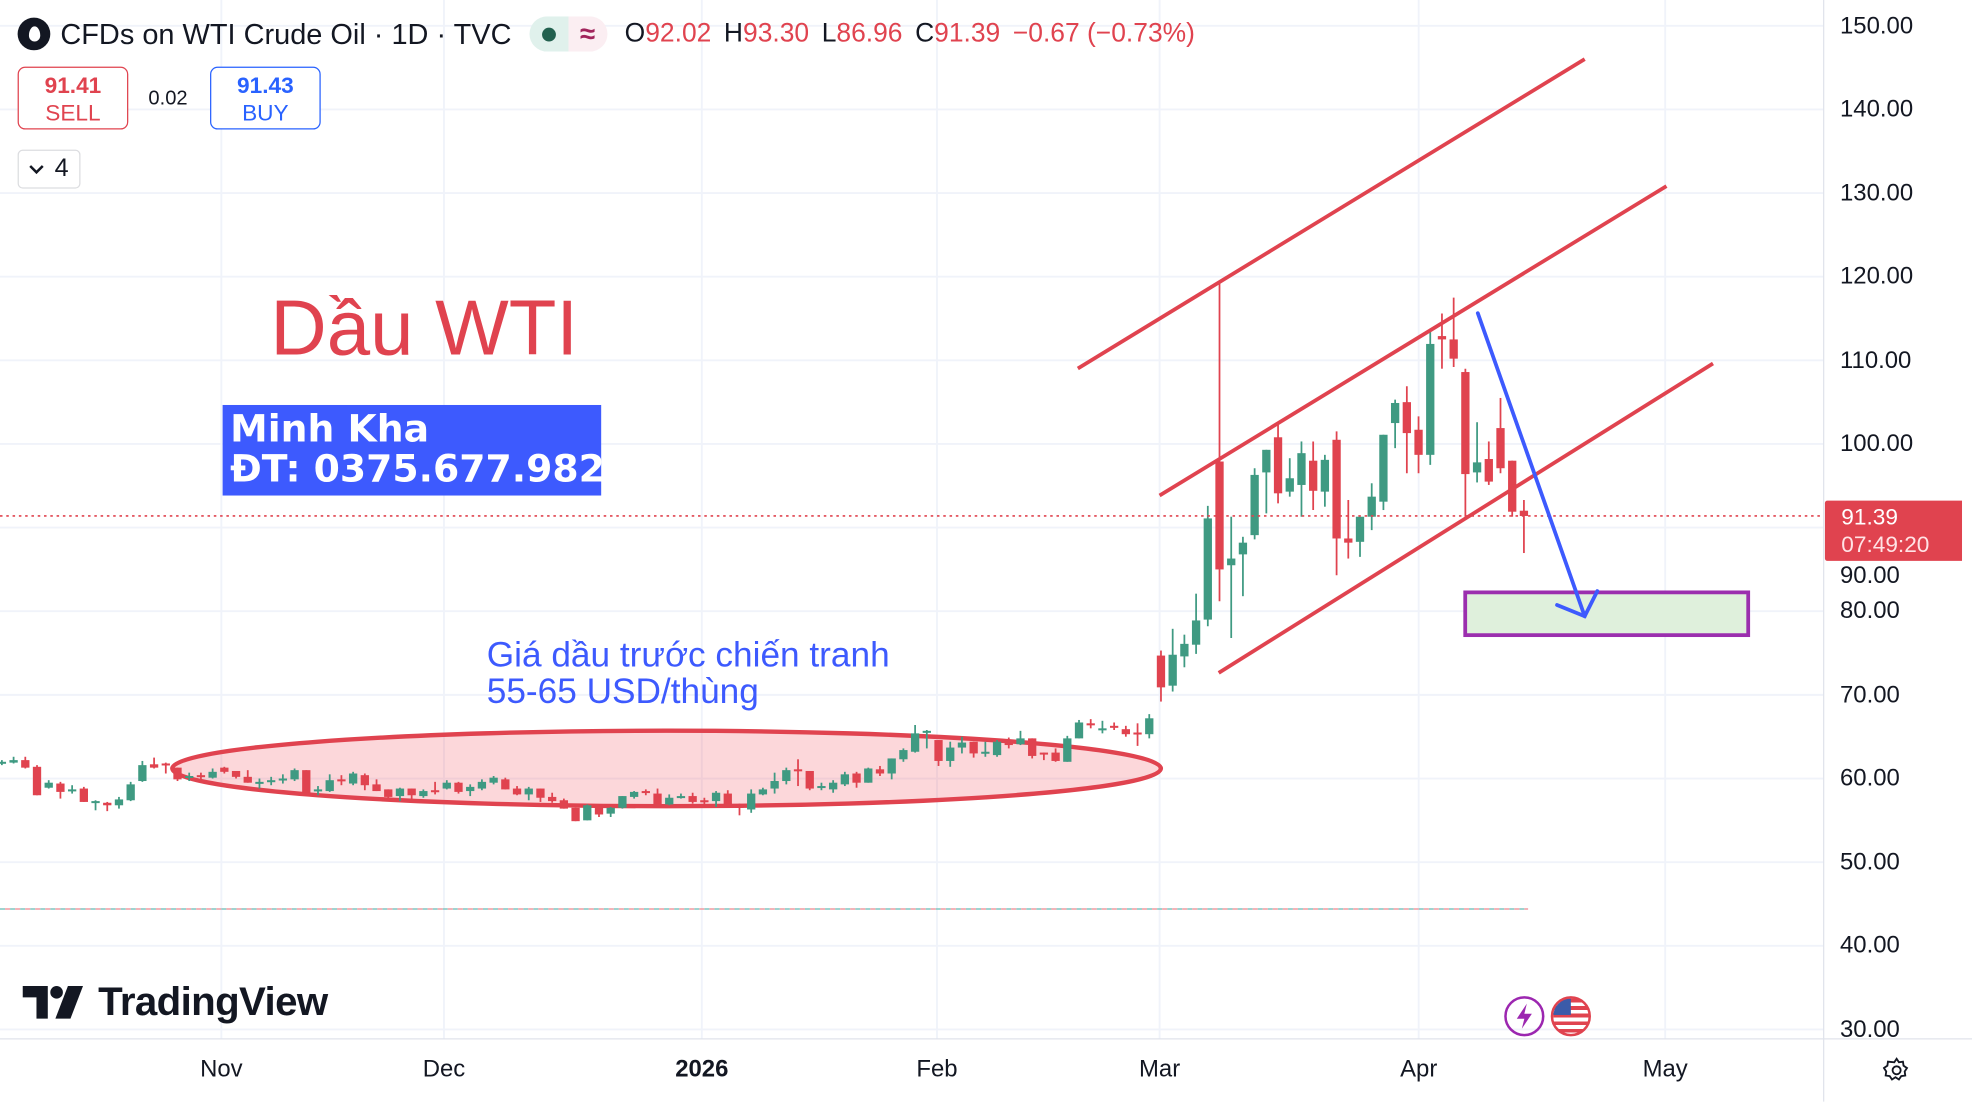  What do you see at coordinates (1331, 214) in the screenshot?
I see `channel-line-upper` at bounding box center [1331, 214].